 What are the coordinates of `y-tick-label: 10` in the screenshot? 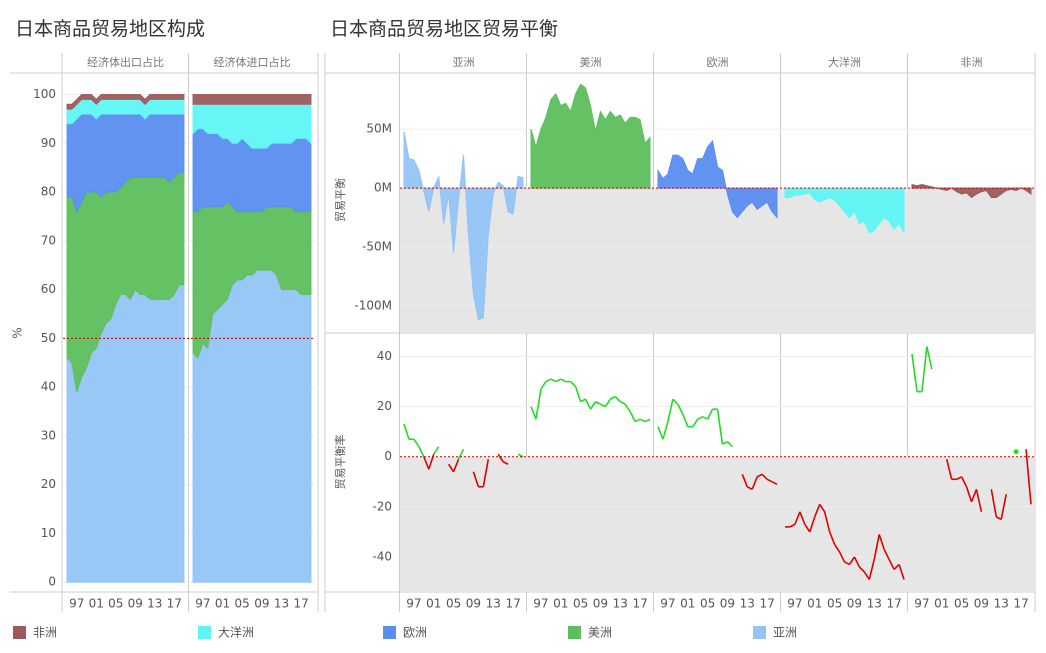 It's located at (48, 533).